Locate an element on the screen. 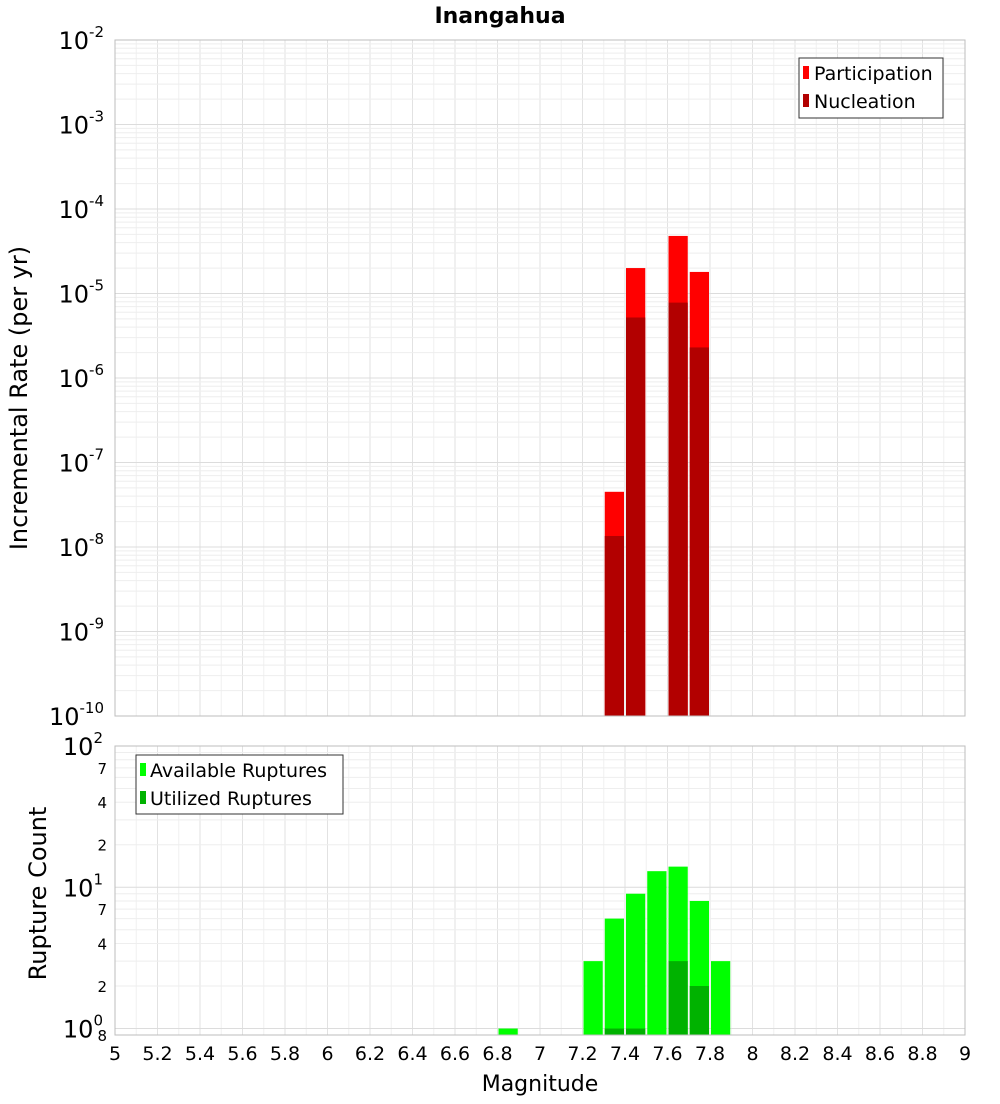  y-tick-label: 10⁻⁷ is located at coordinates (81, 462).